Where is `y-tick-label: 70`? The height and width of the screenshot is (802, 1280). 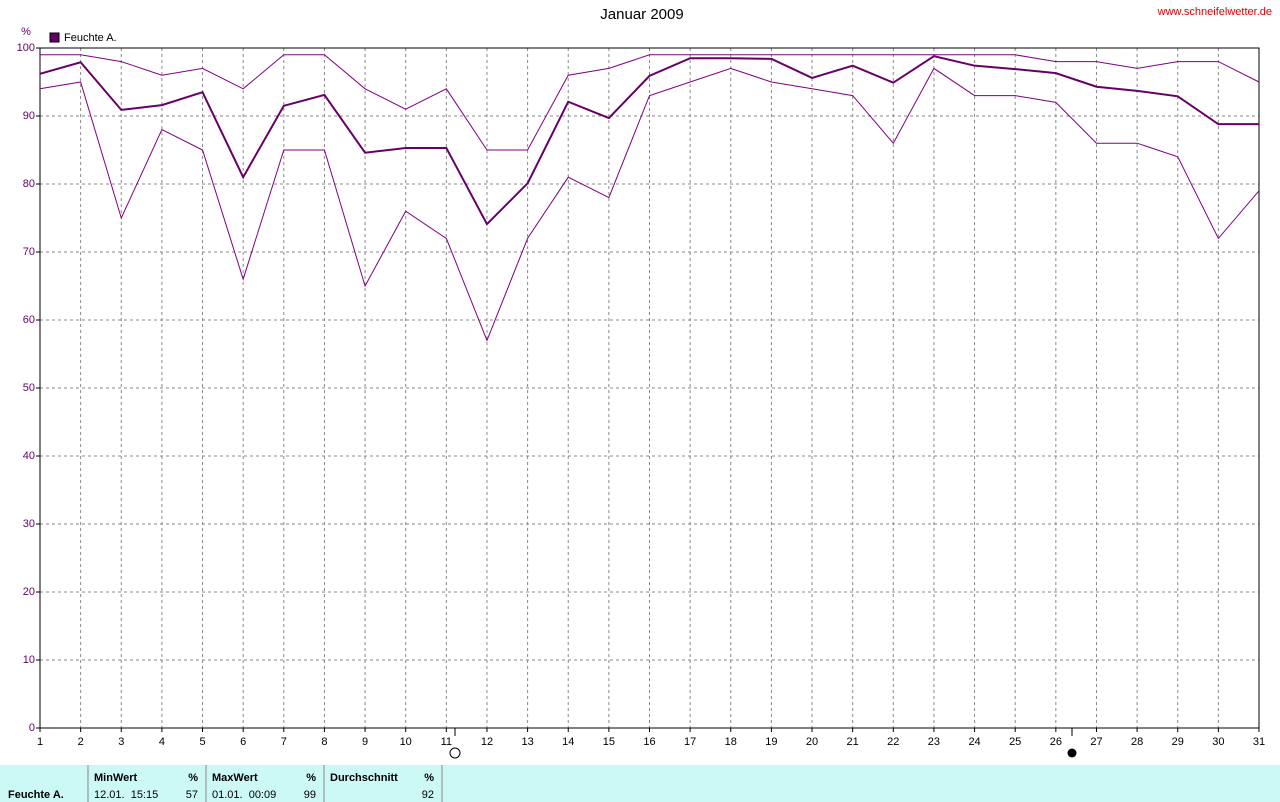
y-tick-label: 70 is located at coordinates (29, 252).